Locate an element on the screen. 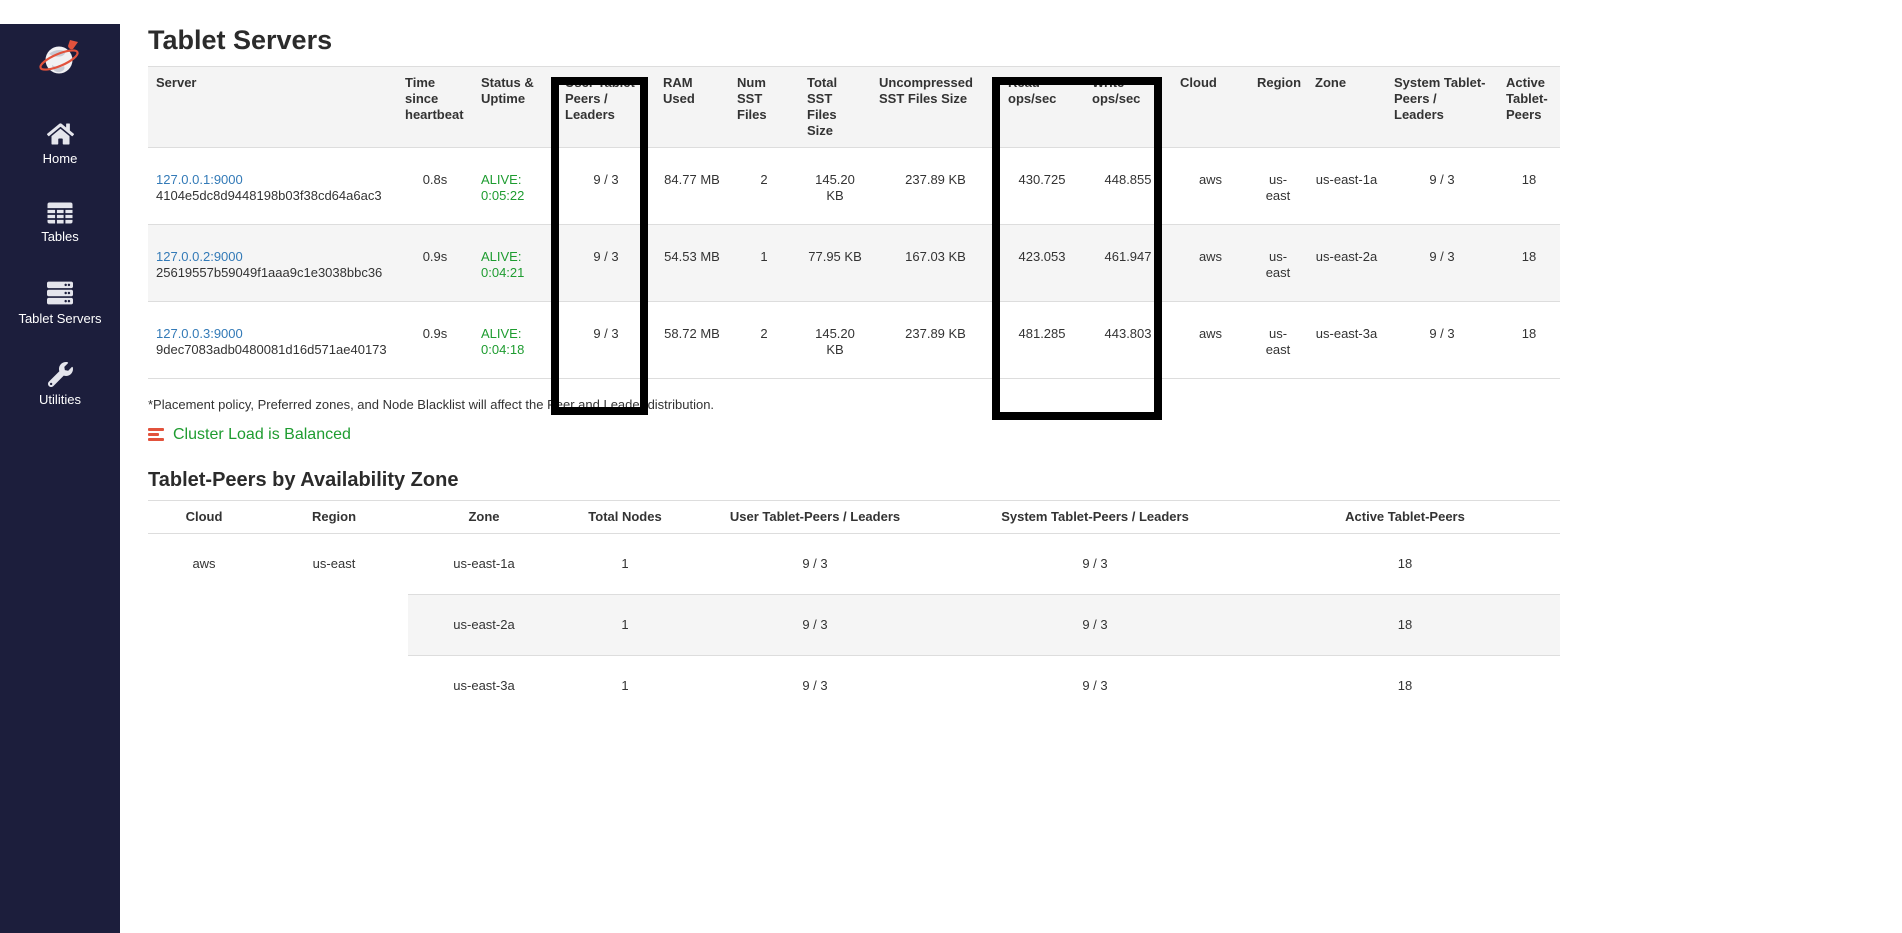 The image size is (1902, 933). sidebar-item-tablet-servers: Tablet Servers is located at coordinates (60, 303).